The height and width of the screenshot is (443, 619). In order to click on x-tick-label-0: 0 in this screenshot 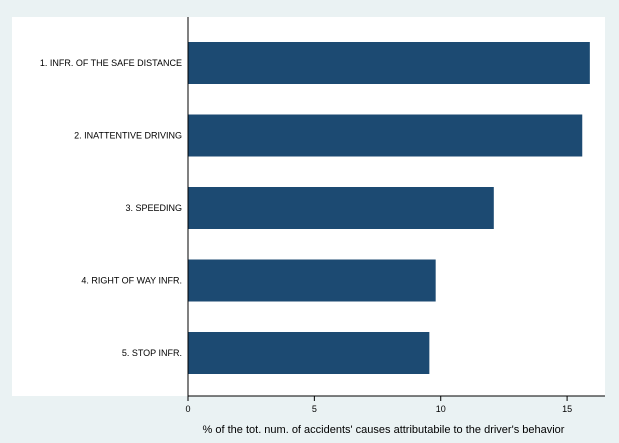, I will do `click(187, 409)`.